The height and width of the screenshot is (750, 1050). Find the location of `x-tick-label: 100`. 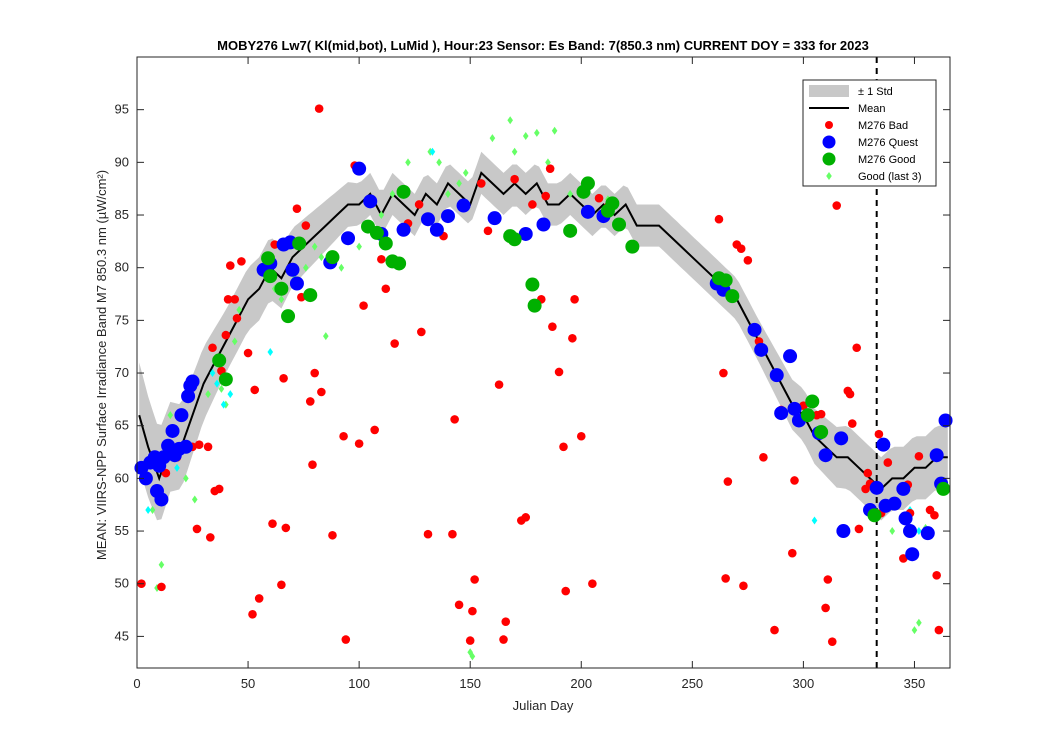

x-tick-label: 100 is located at coordinates (359, 683).